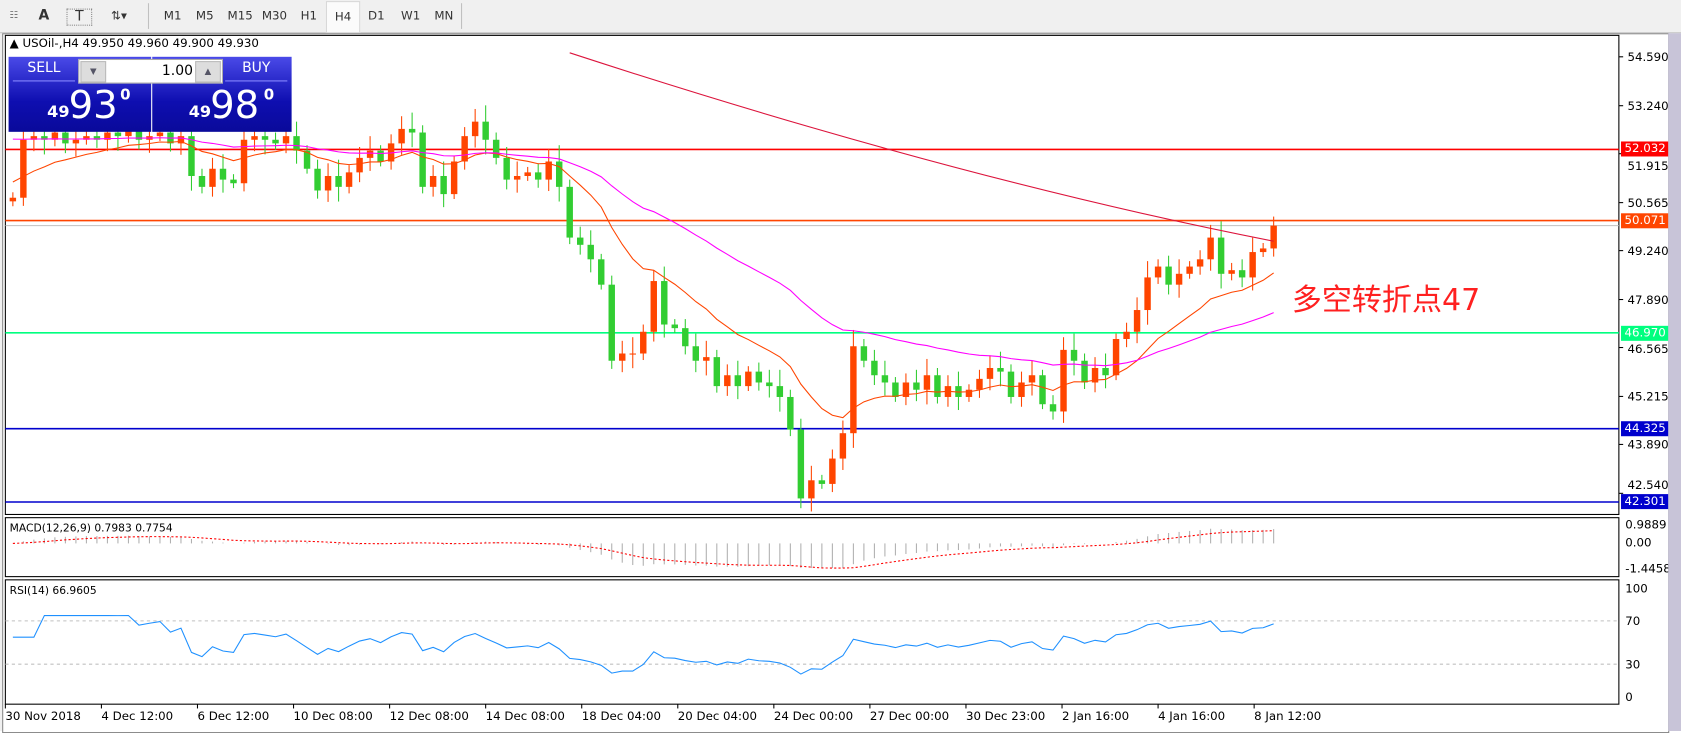 This screenshot has width=1681, height=733. Describe the element at coordinates (1647, 203) in the screenshot. I see `price-tick-label: 50.565` at that location.